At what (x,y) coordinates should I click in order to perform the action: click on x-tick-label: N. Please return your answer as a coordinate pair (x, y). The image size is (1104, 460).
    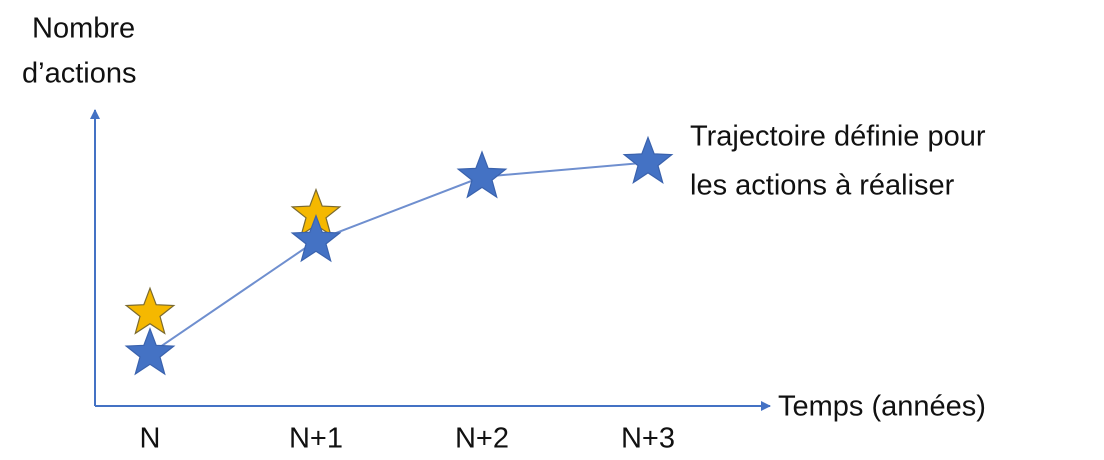
    Looking at the image, I should click on (150, 439).